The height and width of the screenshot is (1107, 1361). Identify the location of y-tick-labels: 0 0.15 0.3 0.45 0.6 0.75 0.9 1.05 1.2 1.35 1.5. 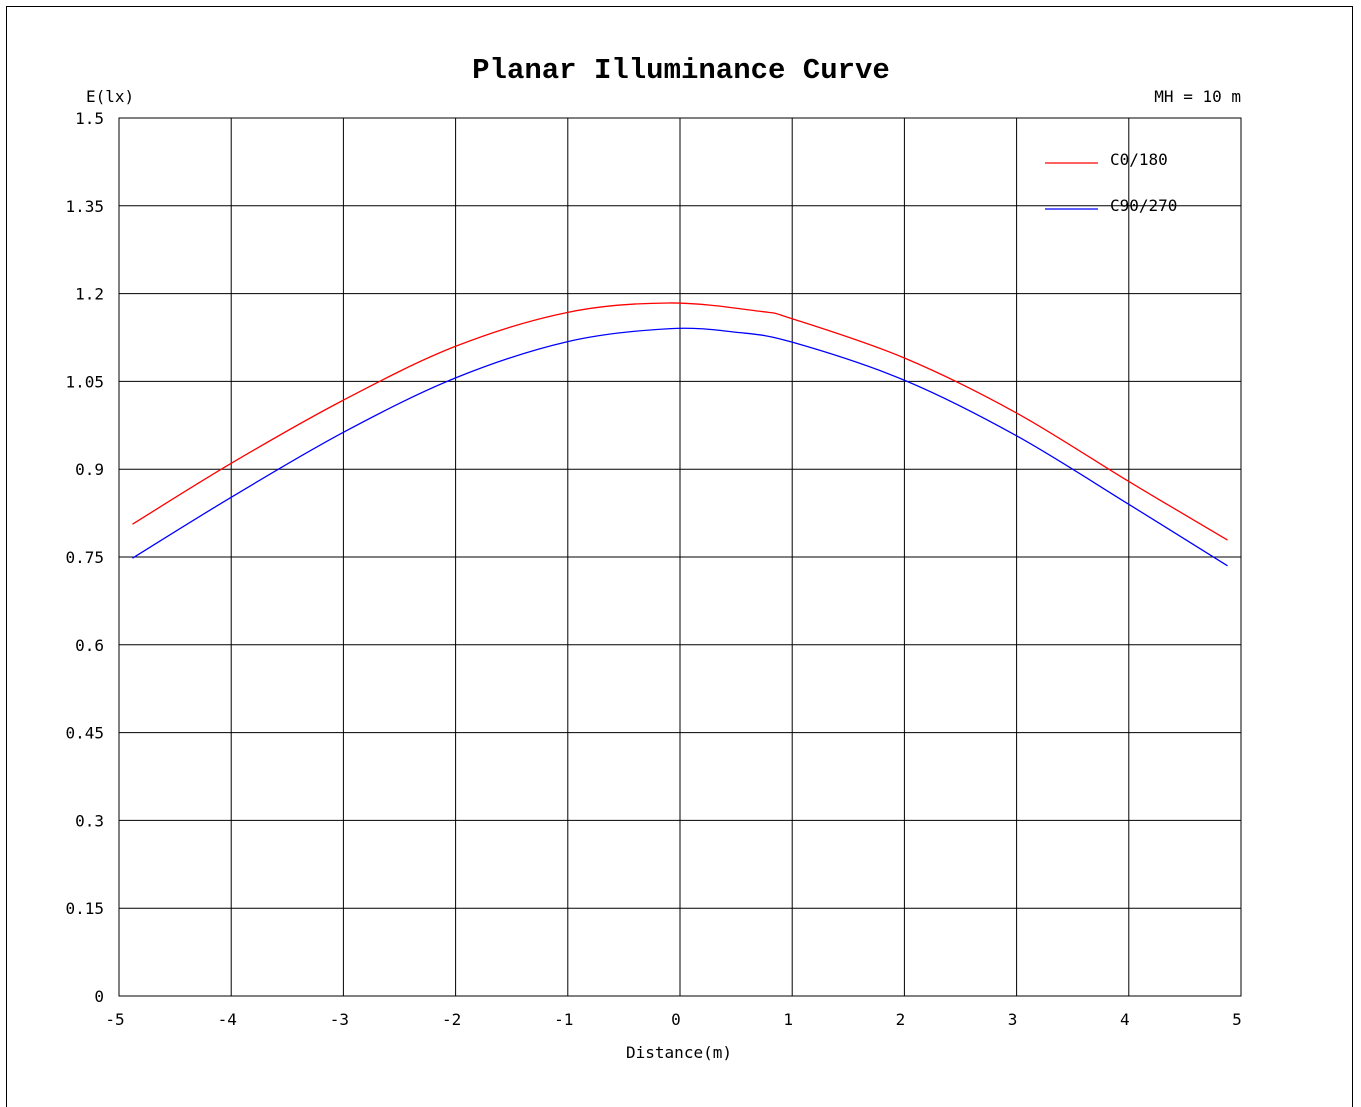
(84, 557).